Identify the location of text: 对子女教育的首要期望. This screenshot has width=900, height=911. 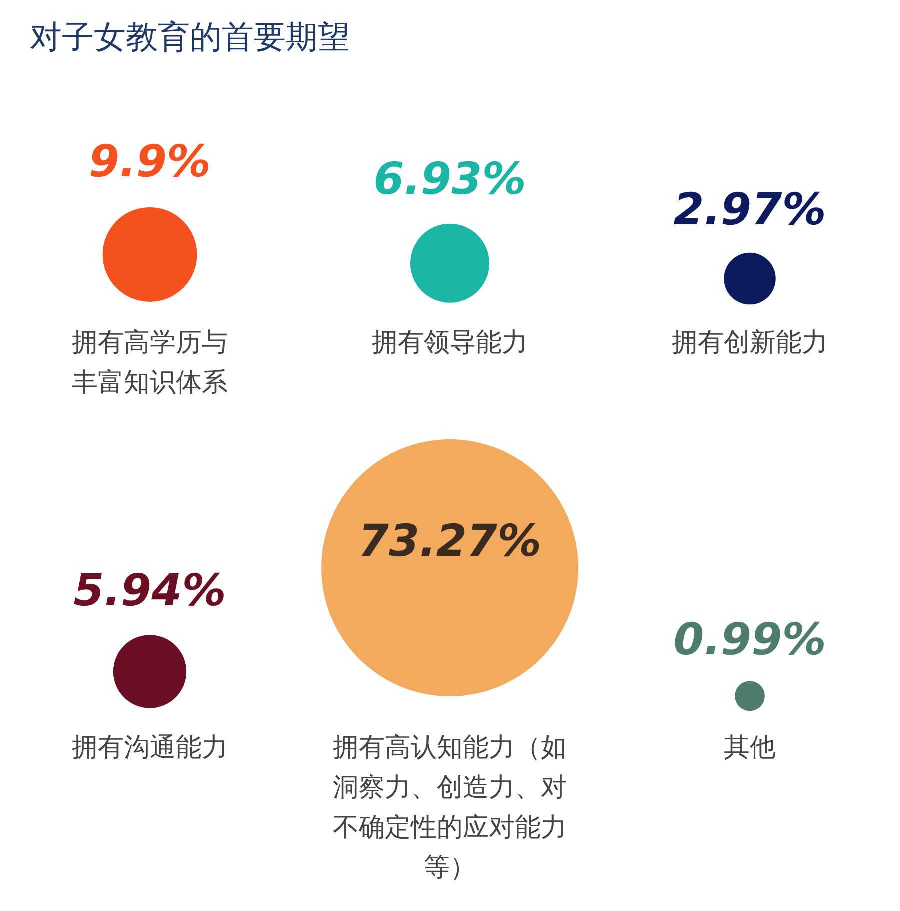
(190, 37).